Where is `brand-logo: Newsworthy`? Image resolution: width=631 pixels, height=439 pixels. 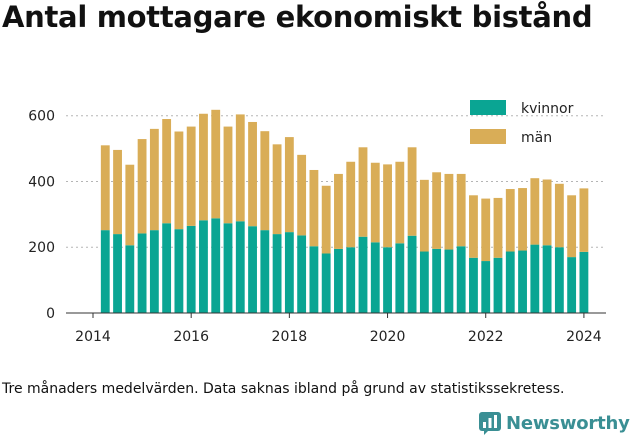
brand-logo: Newsworthy is located at coordinates (554, 423).